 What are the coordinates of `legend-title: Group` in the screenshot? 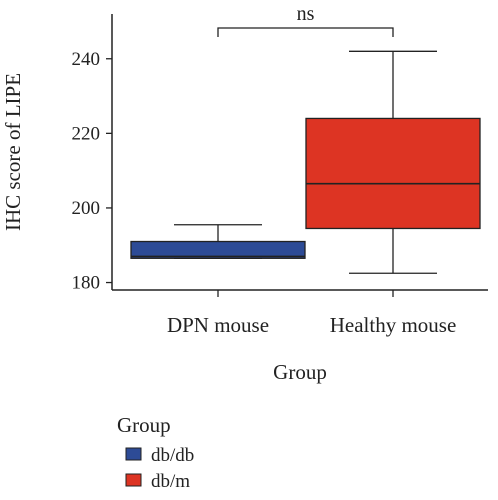 It's located at (144, 425).